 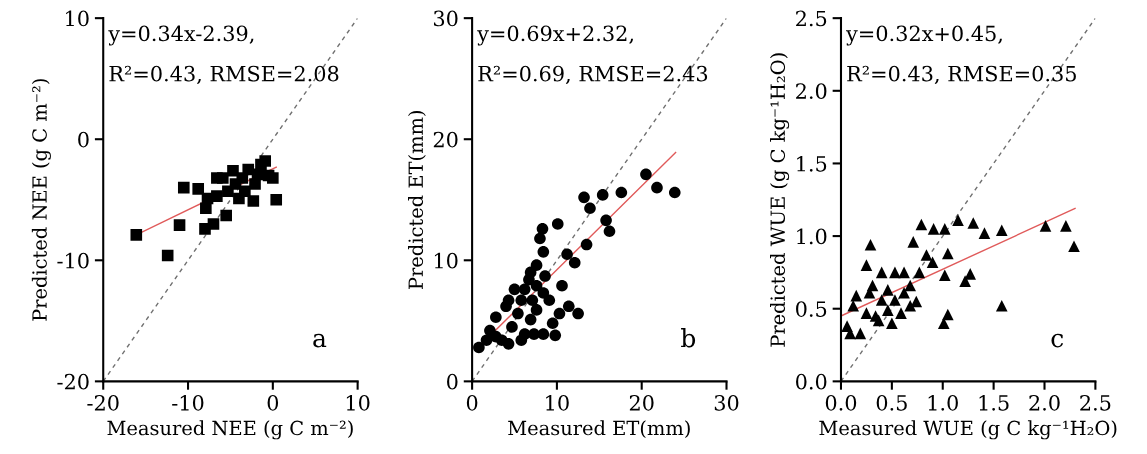 I want to click on x-tick-label: -10, so click(x=188, y=402).